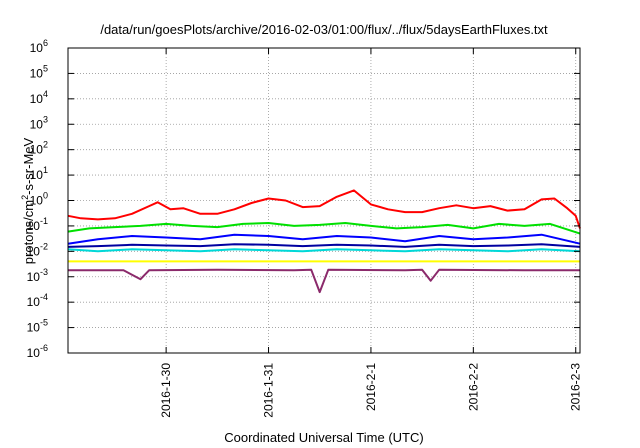  I want to click on y-tick-label: 10⁻⁵, so click(37, 326).